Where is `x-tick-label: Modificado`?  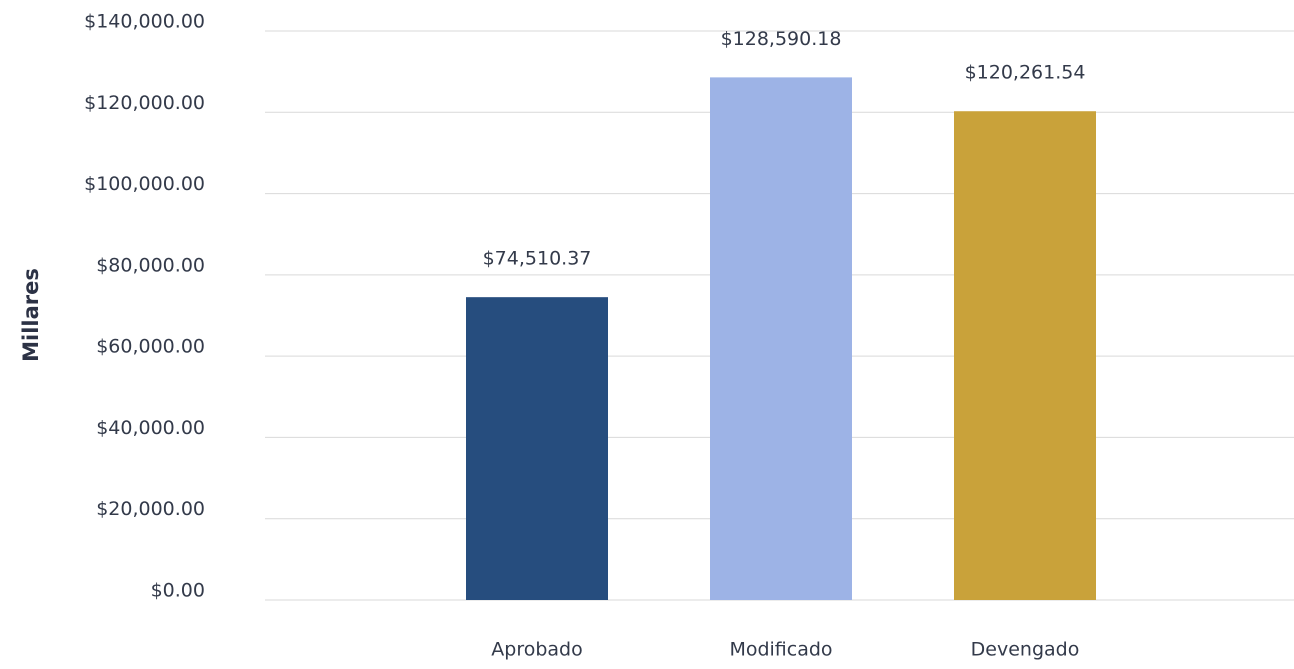 x-tick-label: Modificado is located at coordinates (780, 650).